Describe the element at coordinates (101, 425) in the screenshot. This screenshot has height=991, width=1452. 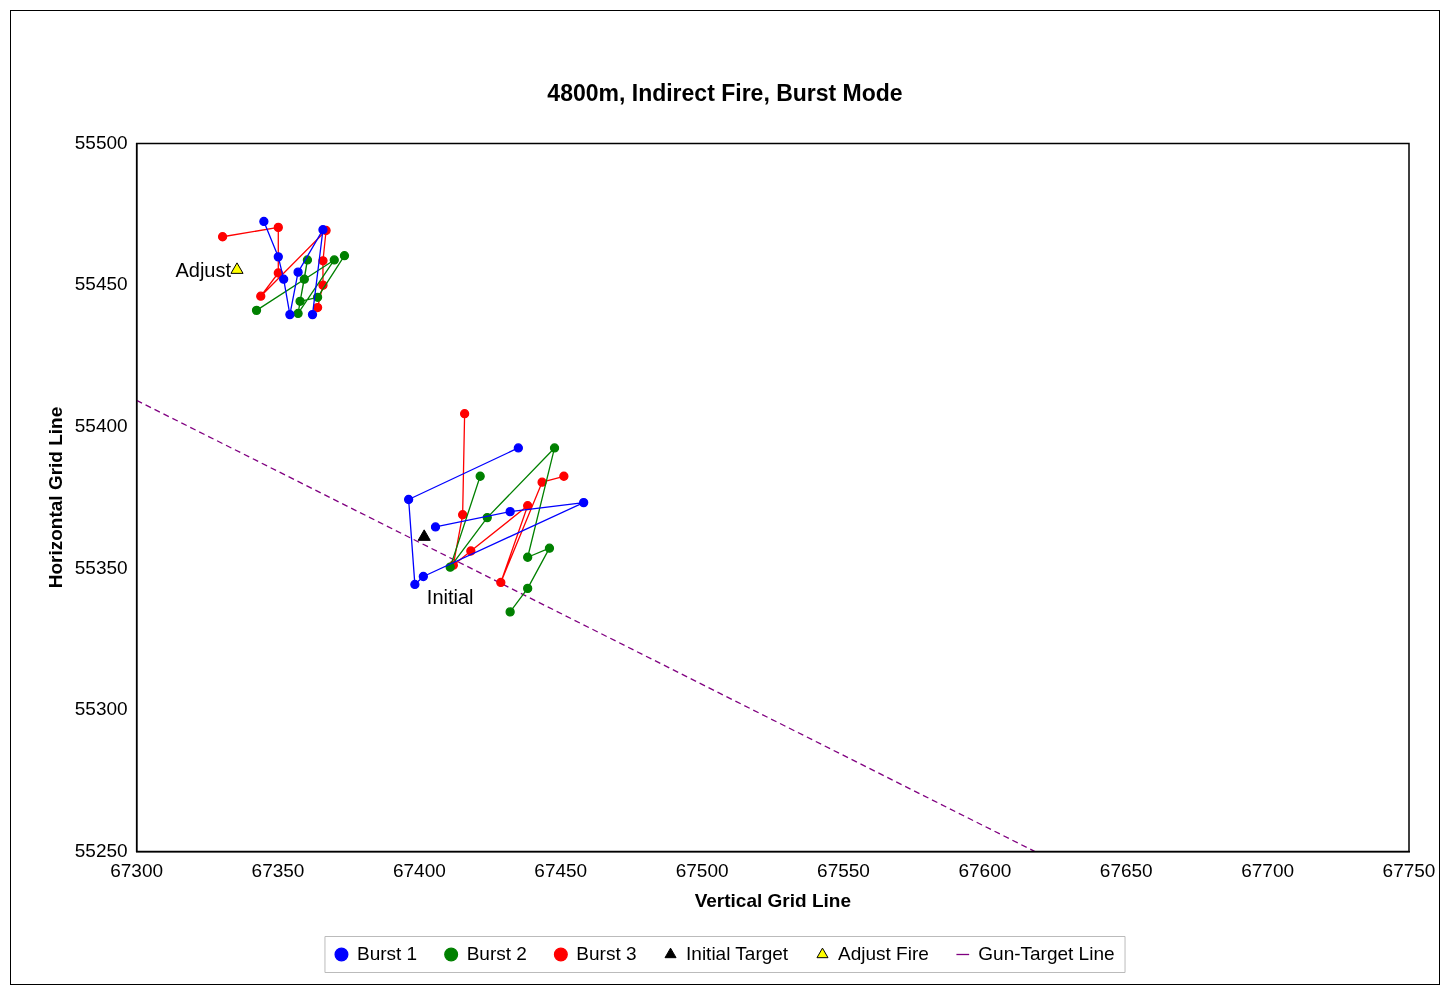
I see `y-tick-label: 55400` at that location.